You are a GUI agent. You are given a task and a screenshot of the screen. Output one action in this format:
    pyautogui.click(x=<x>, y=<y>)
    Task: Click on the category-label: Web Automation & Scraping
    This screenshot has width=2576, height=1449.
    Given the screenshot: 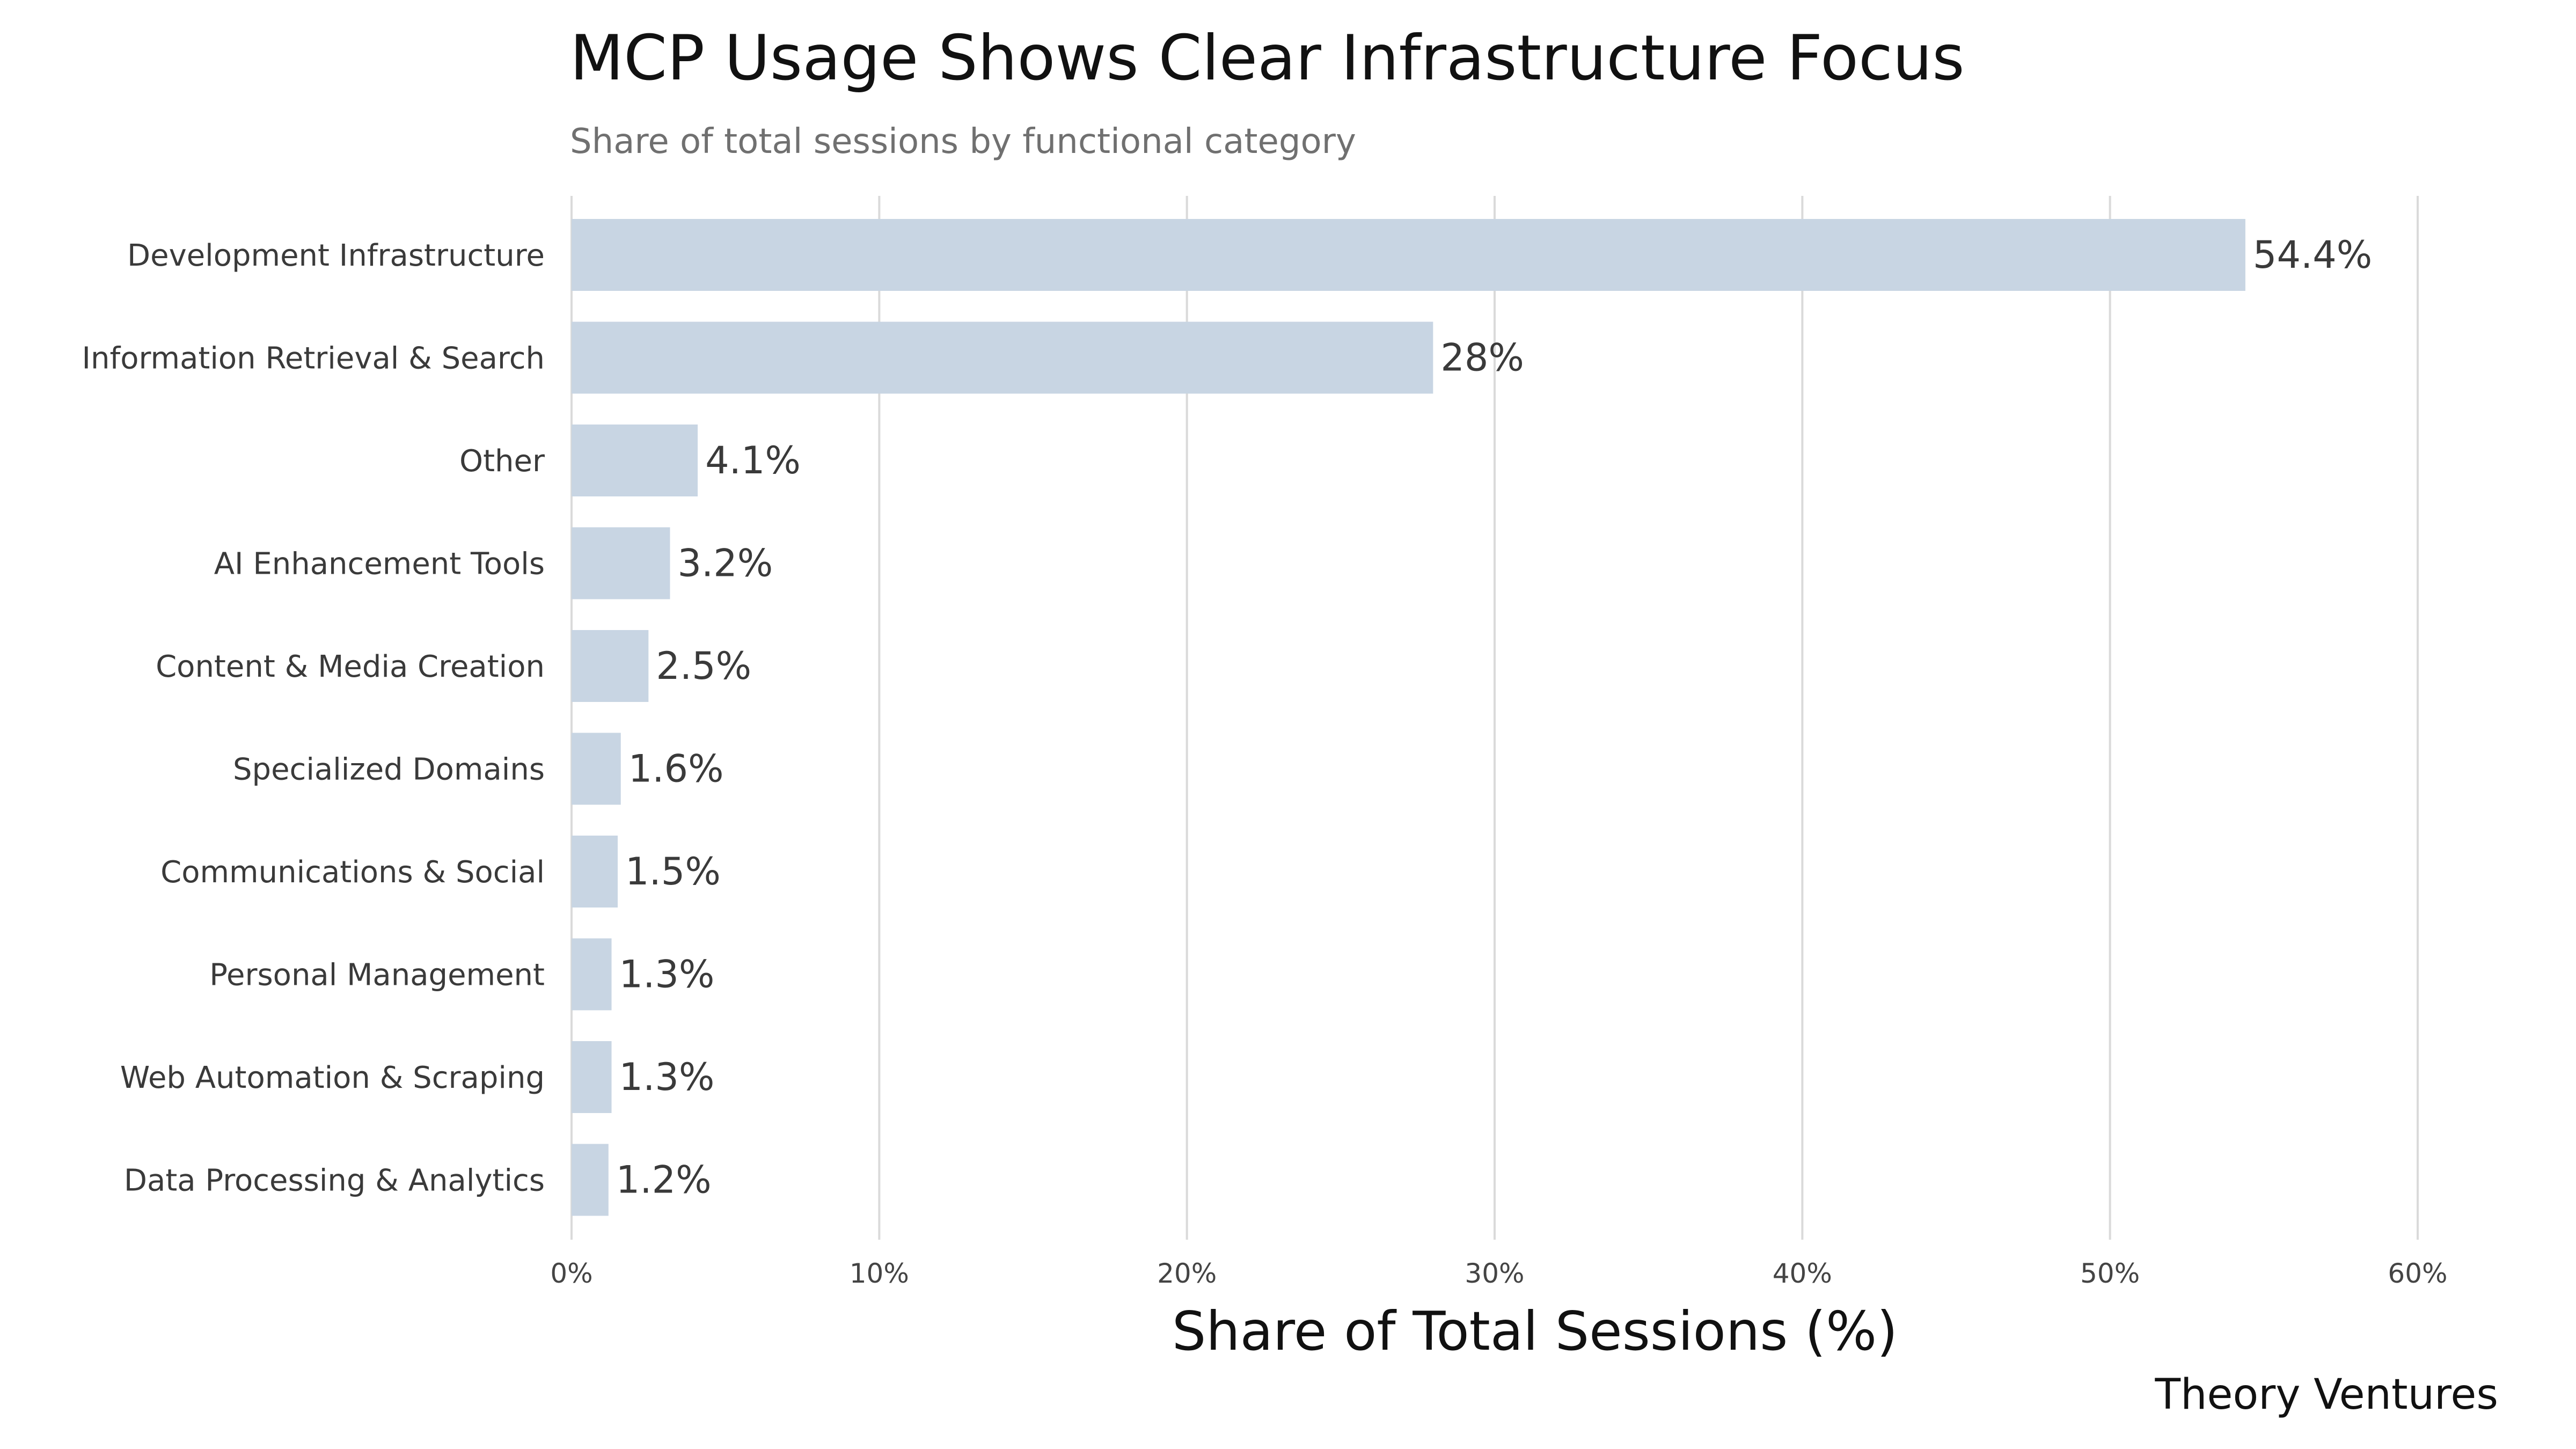 What is the action you would take?
    pyautogui.click(x=332, y=1077)
    